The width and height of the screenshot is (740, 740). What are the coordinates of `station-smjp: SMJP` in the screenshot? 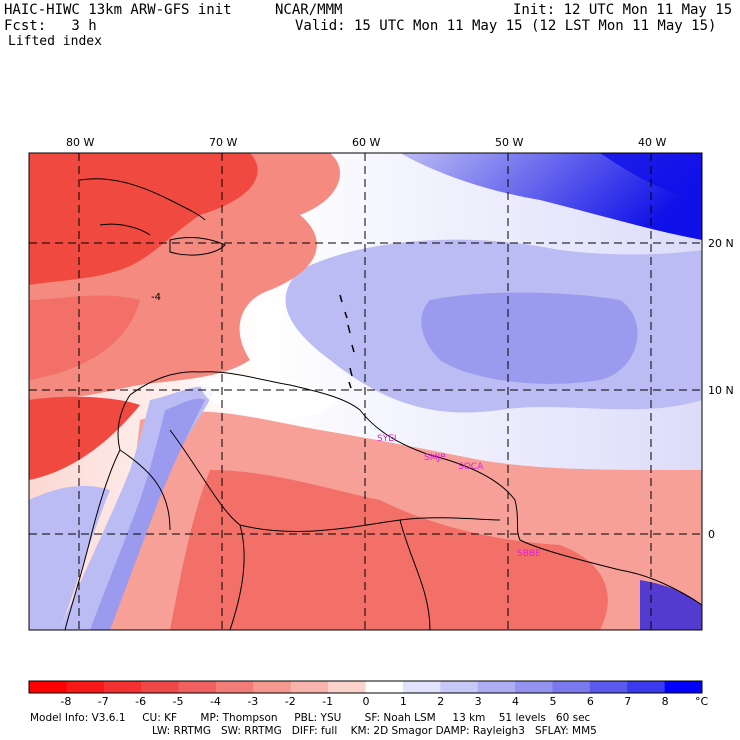 It's located at (435, 458).